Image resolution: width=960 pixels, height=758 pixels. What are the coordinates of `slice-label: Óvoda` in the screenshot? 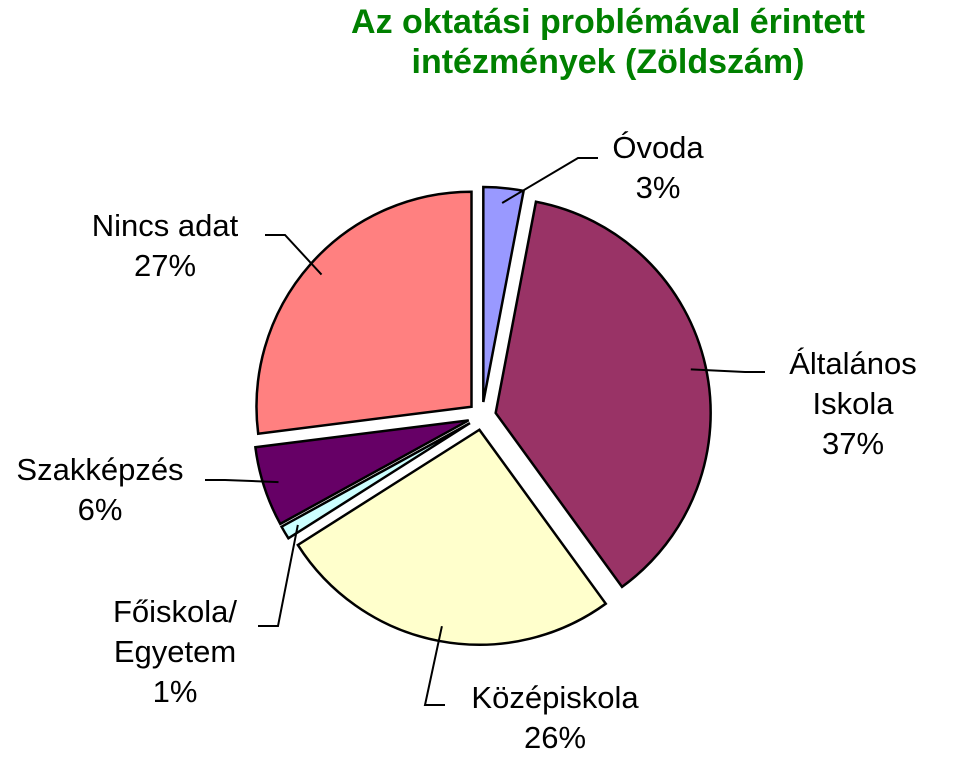 It's located at (658, 147).